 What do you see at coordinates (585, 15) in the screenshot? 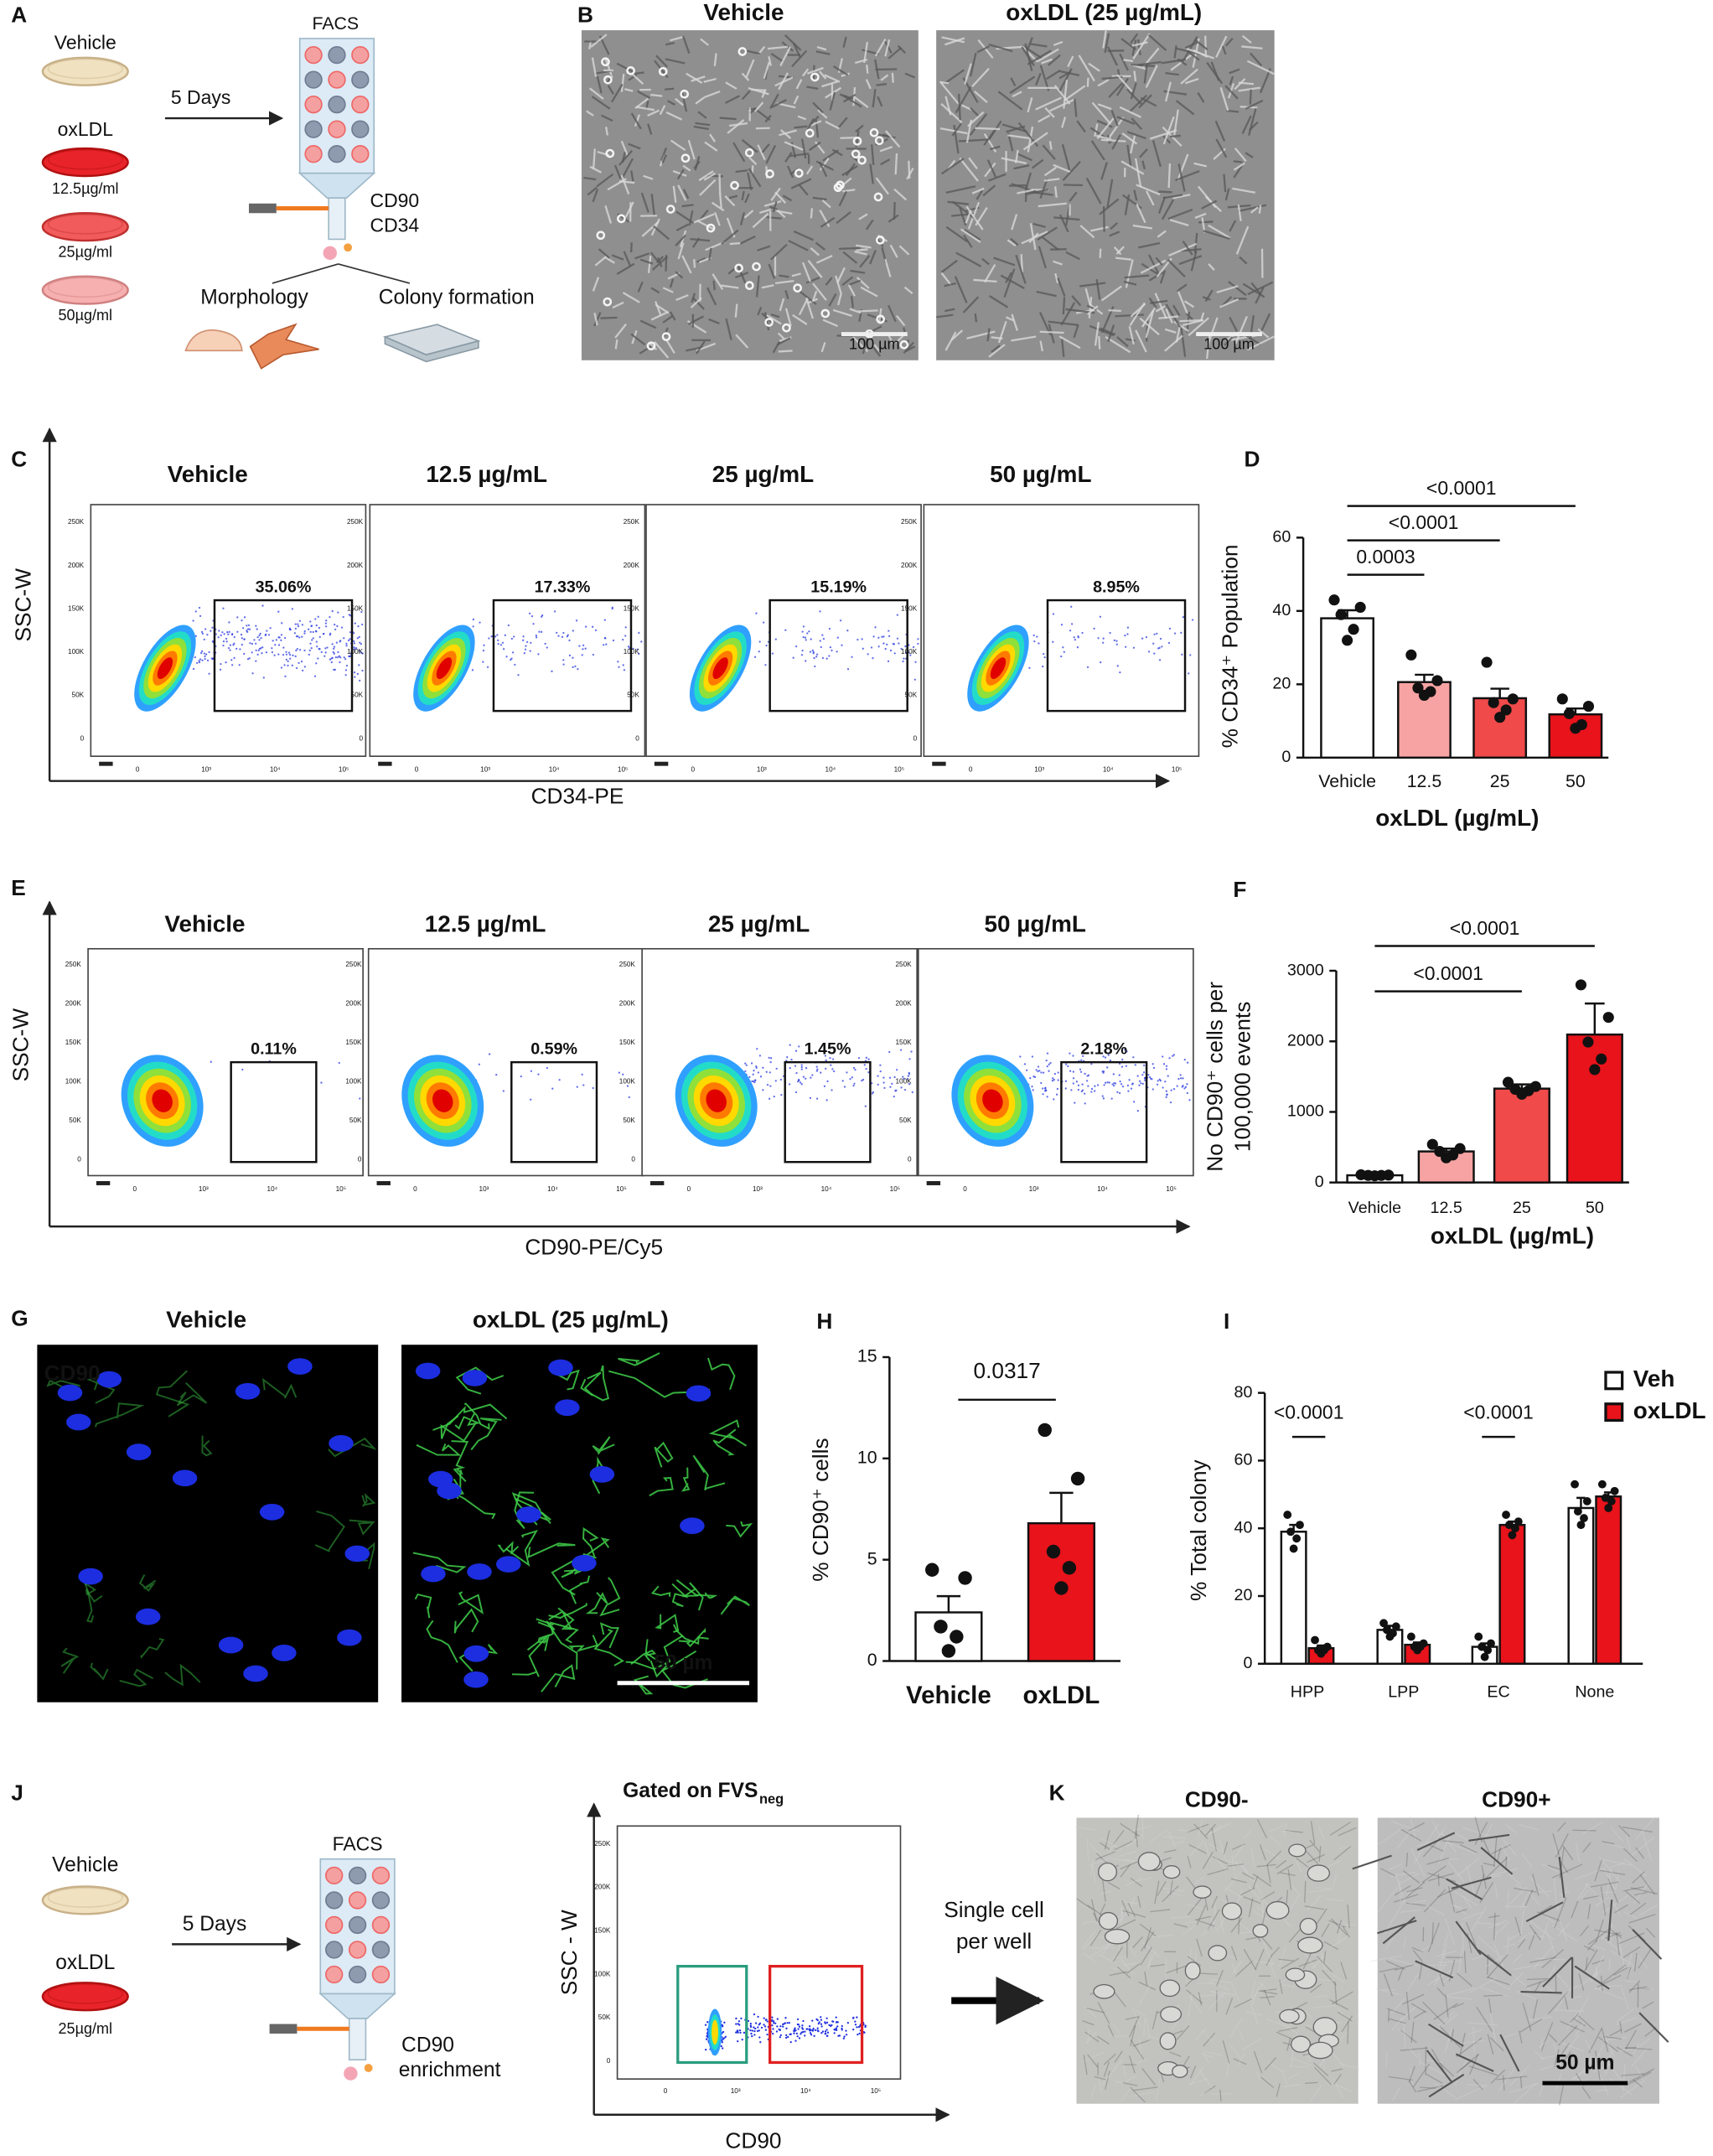
I see `panel-label: B` at bounding box center [585, 15].